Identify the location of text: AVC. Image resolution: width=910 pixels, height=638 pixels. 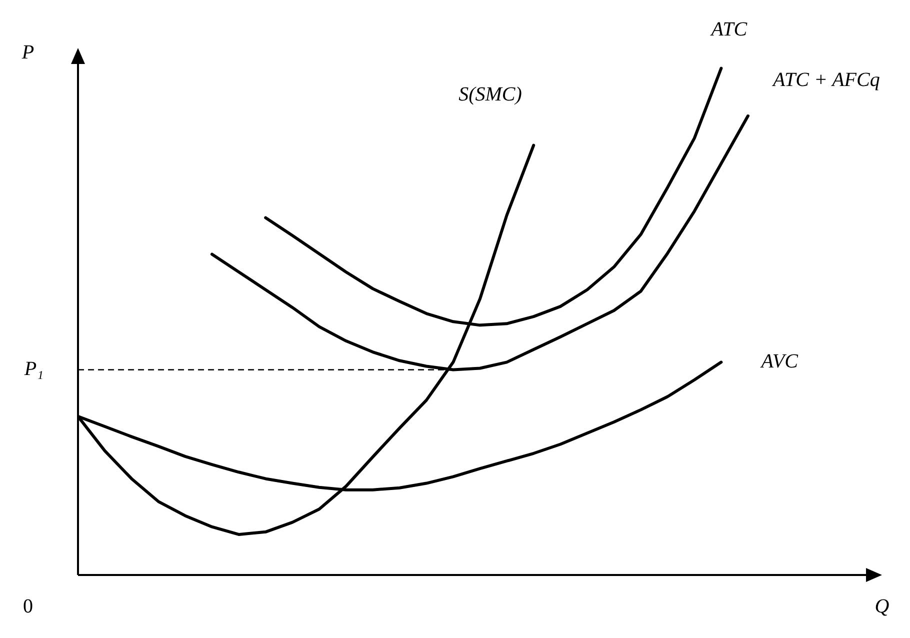
(779, 361).